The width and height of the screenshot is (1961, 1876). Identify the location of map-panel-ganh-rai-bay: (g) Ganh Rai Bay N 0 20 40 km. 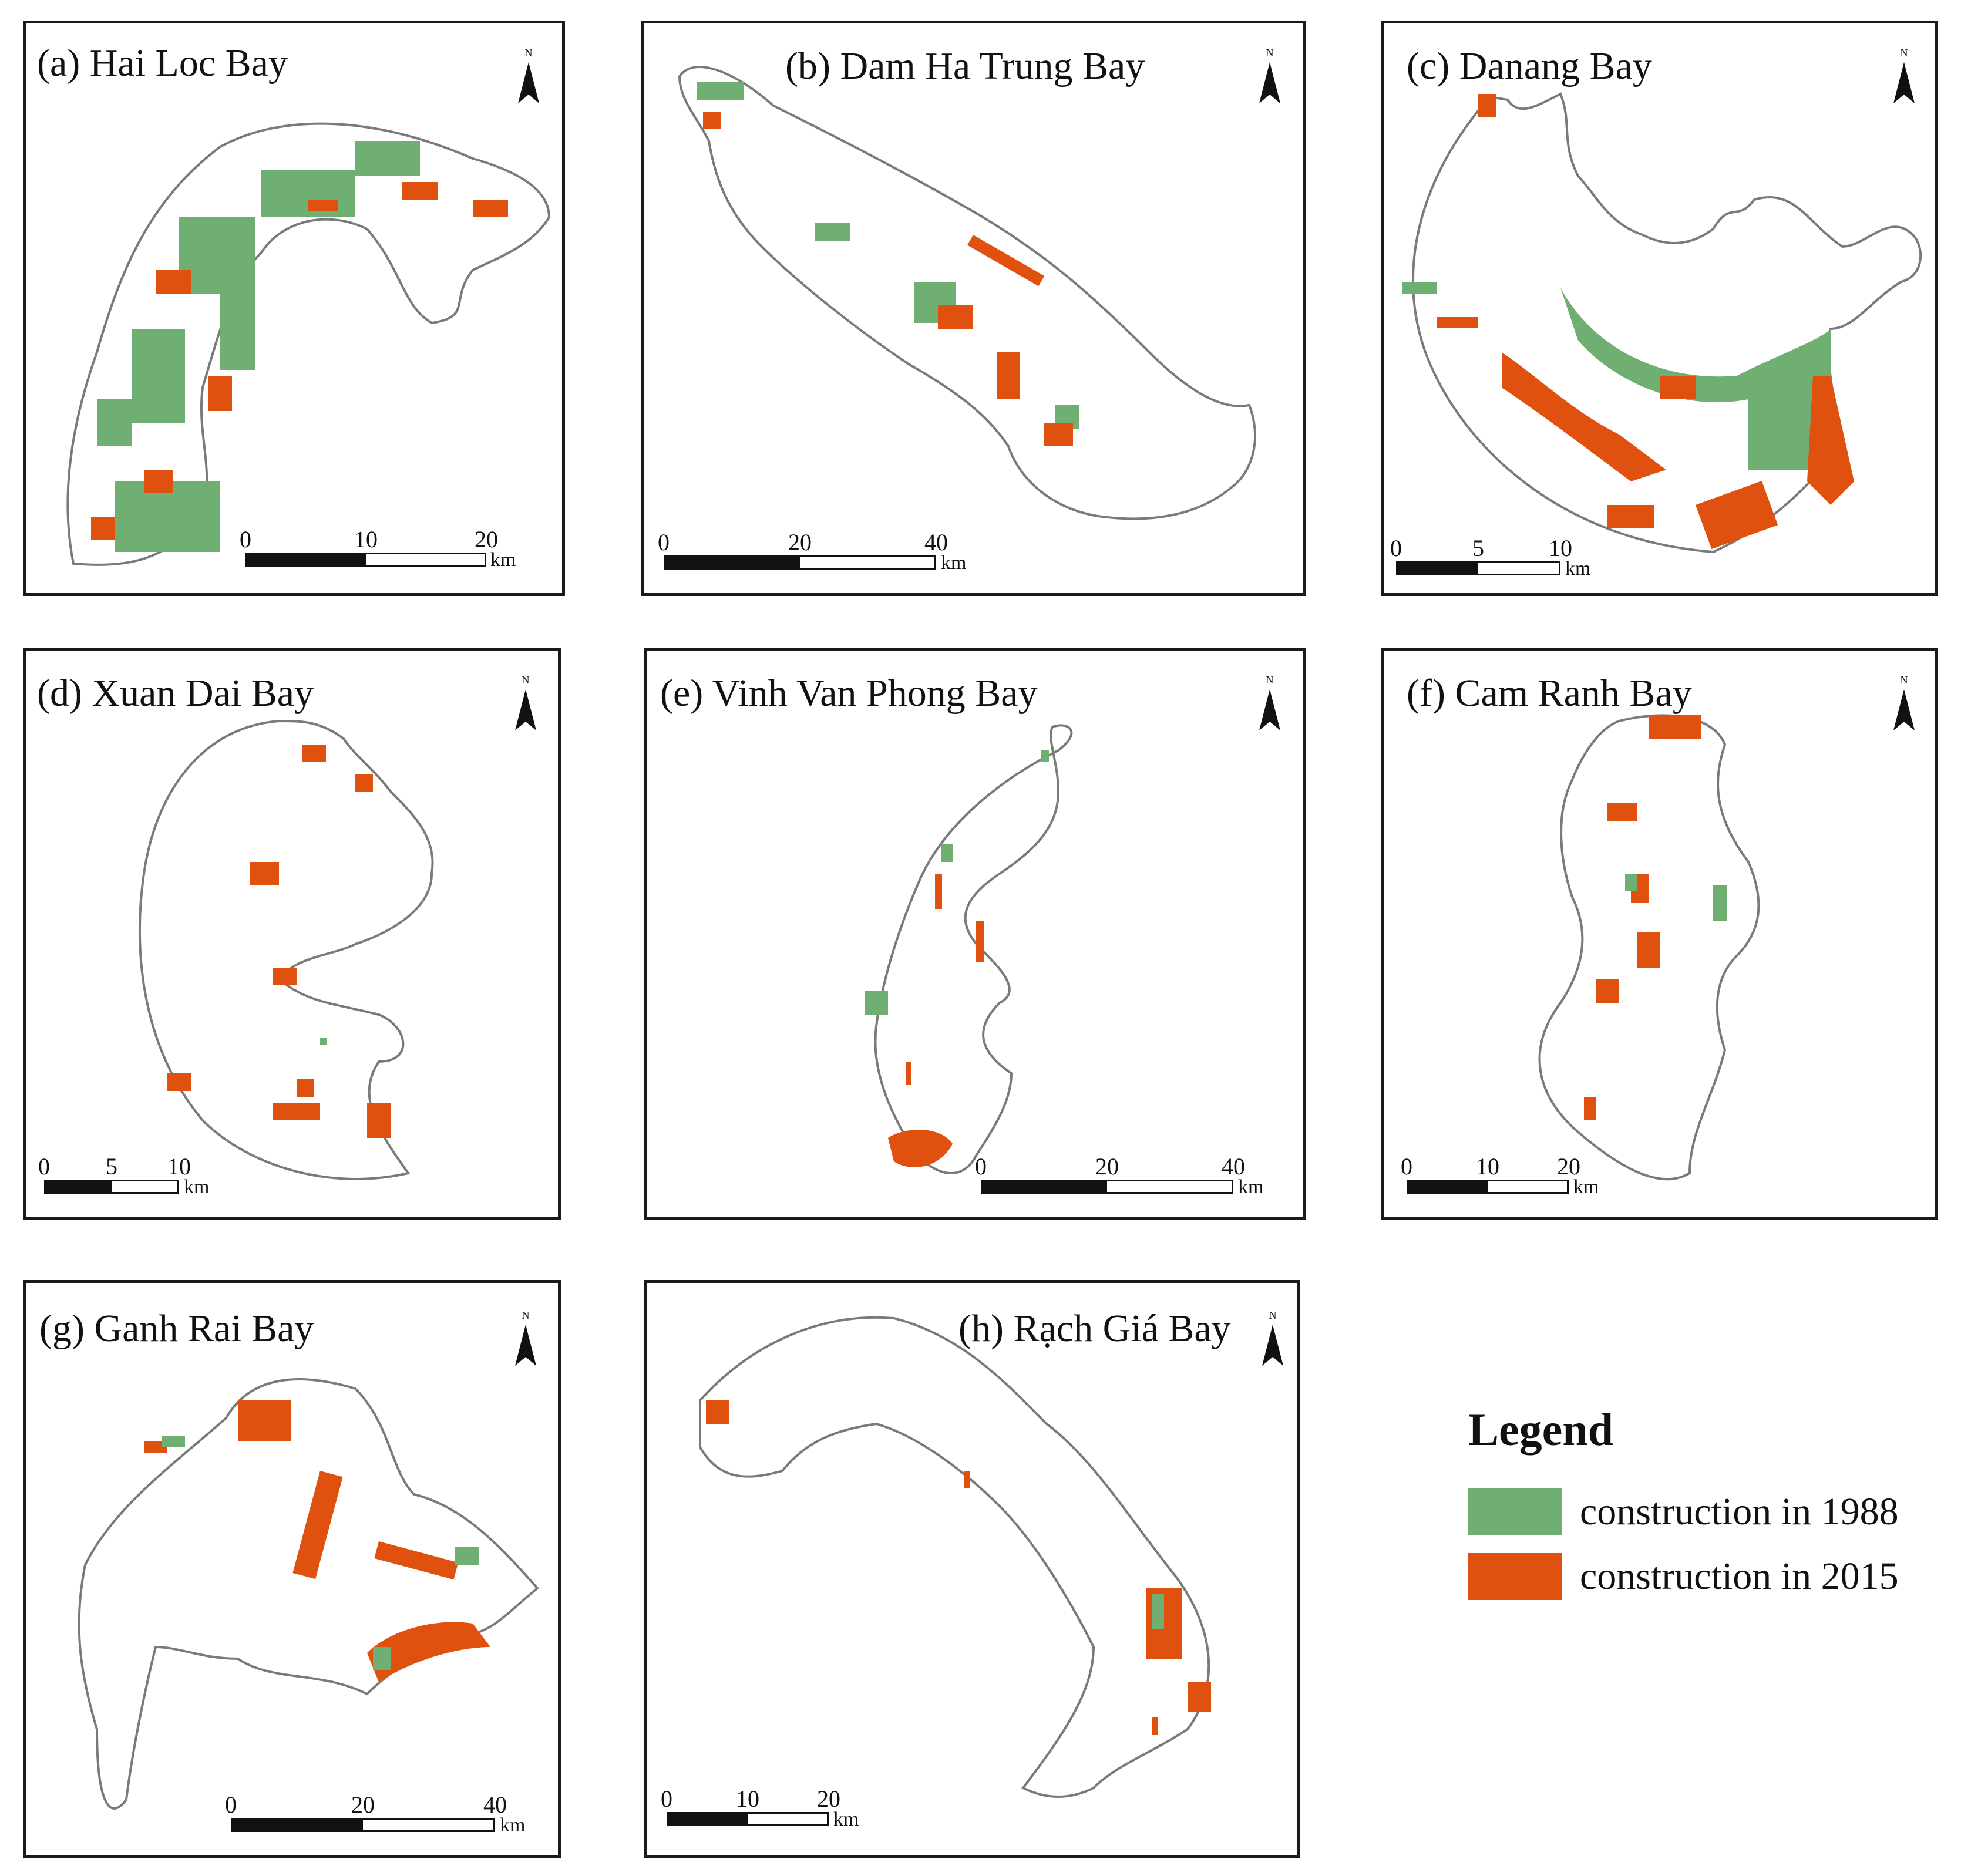
(292, 1569).